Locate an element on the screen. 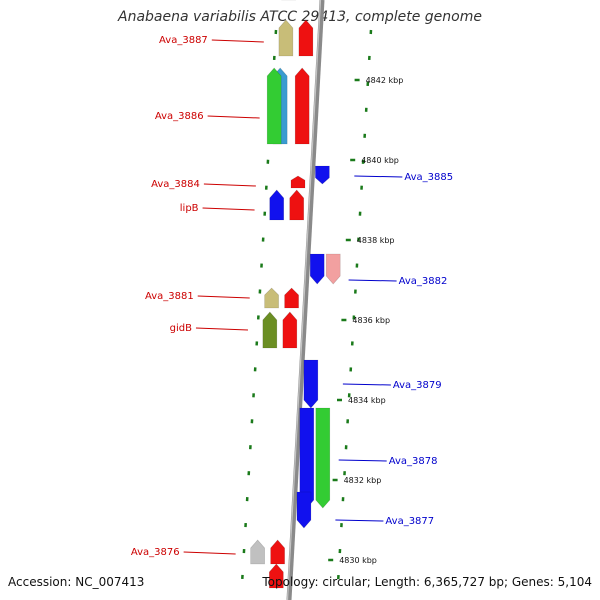 Image resolution: width=600 pixels, height=600 pixels. gene-label-ava-3882-leader is located at coordinates (372, 280).